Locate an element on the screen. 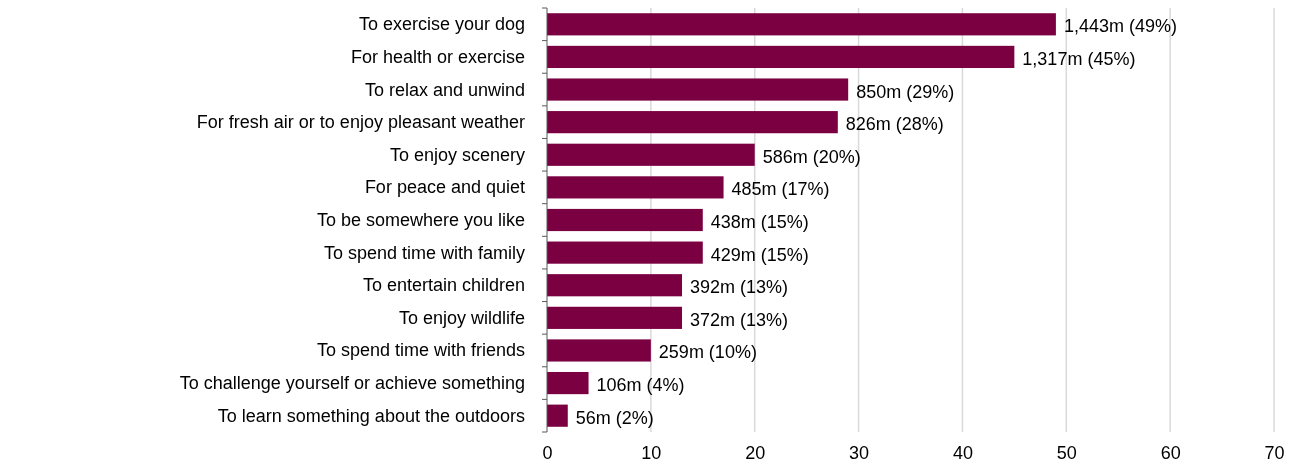  data-label: 372m (13%) is located at coordinates (739, 319).